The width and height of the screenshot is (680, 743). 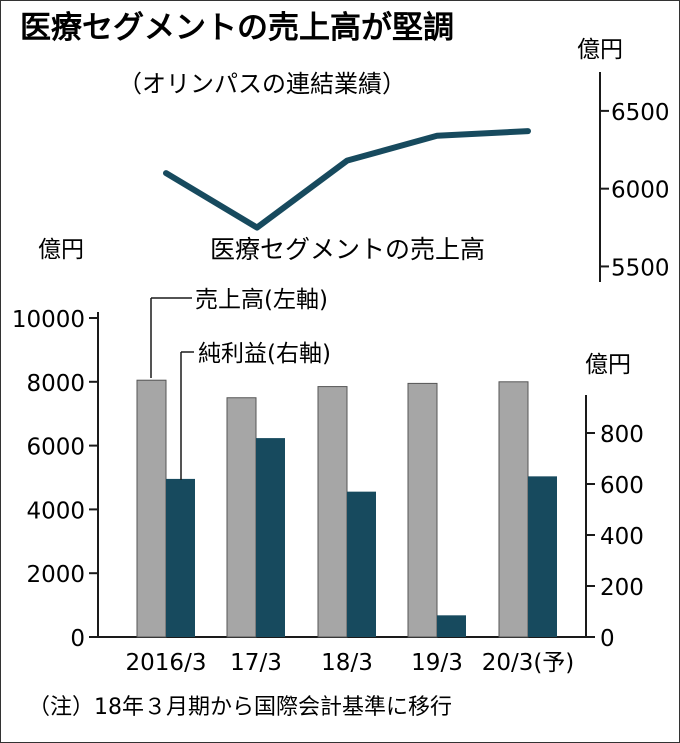 What do you see at coordinates (528, 663) in the screenshot?
I see `bar-x-label: 20/3(予)` at bounding box center [528, 663].